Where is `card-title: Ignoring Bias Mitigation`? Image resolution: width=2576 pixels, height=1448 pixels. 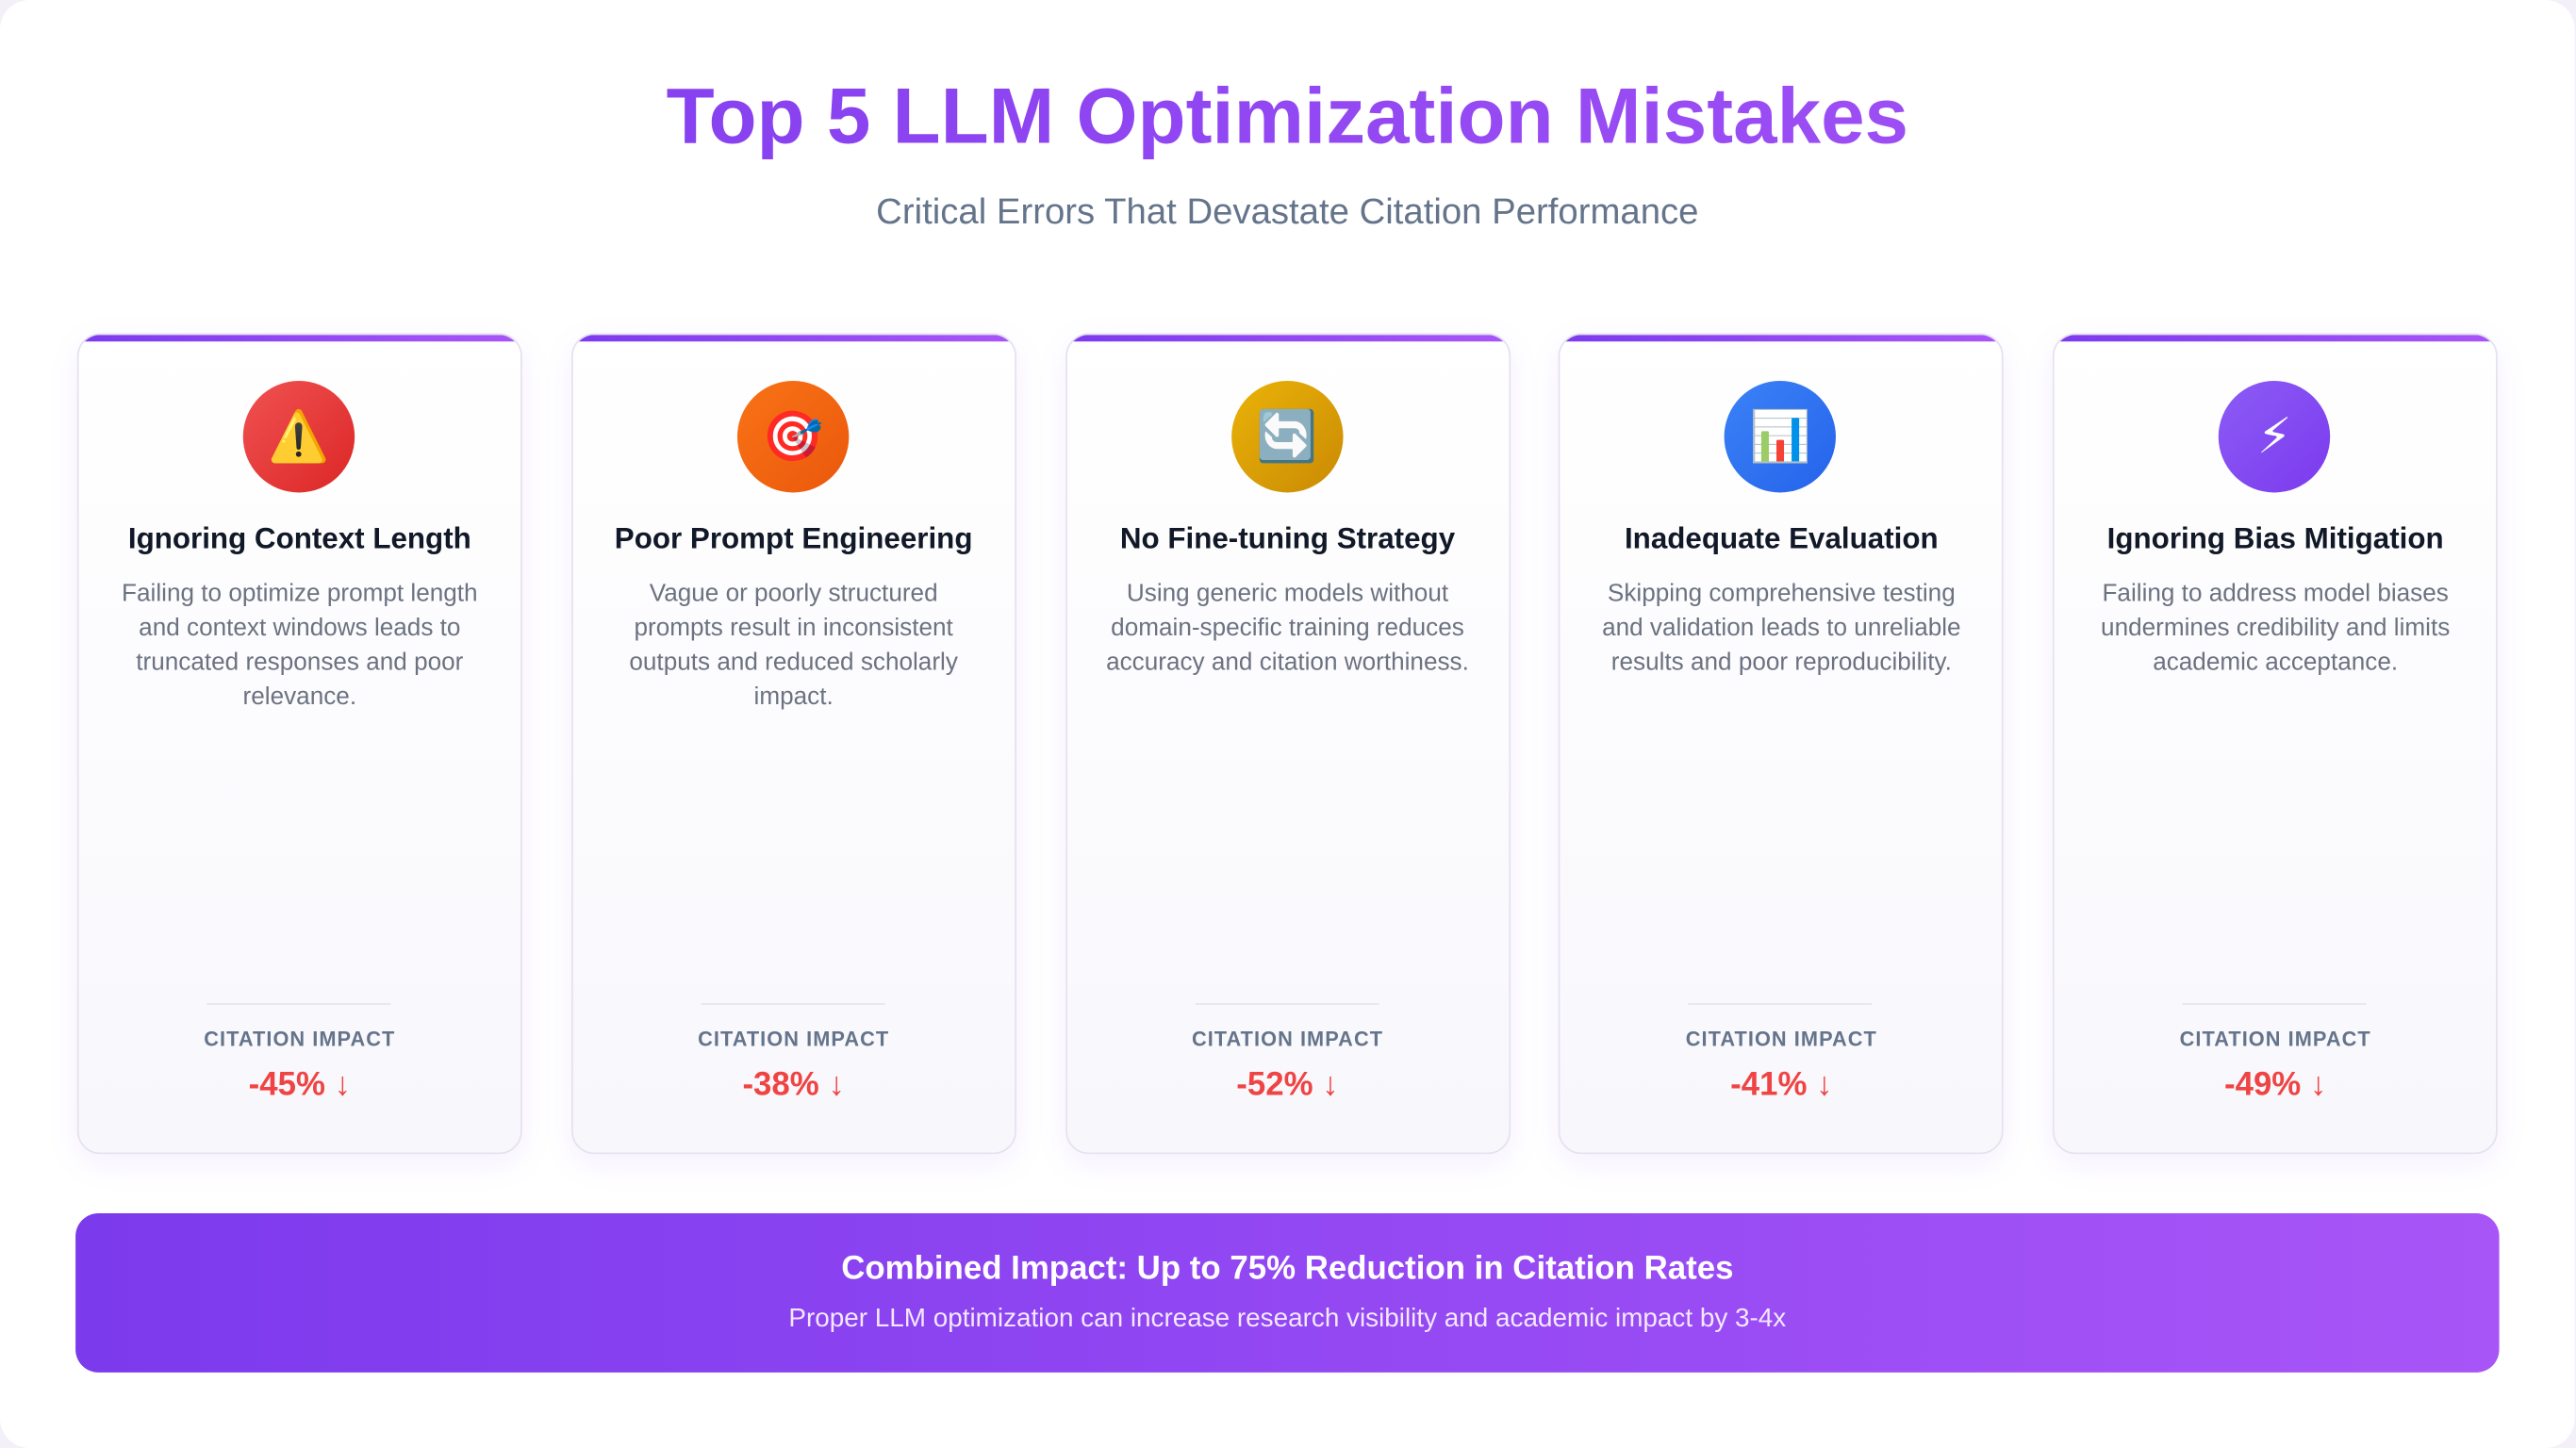
card-title: Ignoring Bias Mitigation is located at coordinates (2275, 538).